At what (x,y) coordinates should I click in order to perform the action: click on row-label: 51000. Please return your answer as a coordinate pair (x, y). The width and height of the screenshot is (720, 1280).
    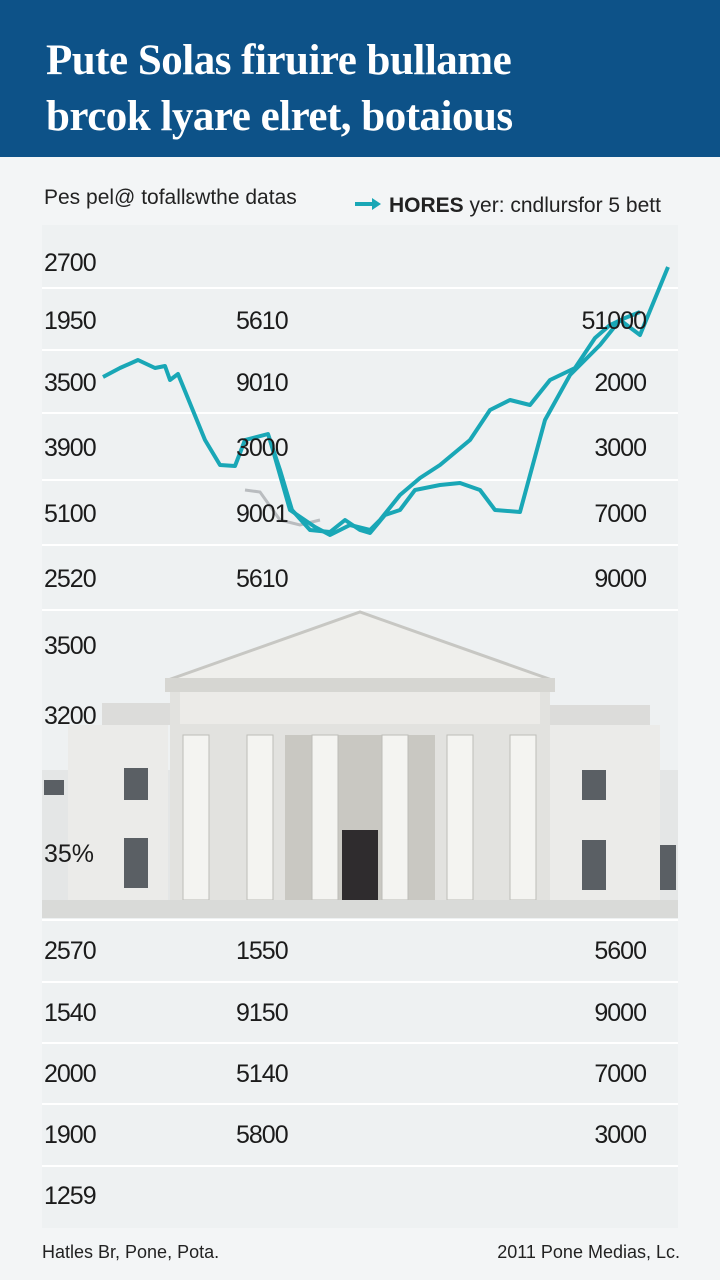
    Looking at the image, I should click on (613, 321).